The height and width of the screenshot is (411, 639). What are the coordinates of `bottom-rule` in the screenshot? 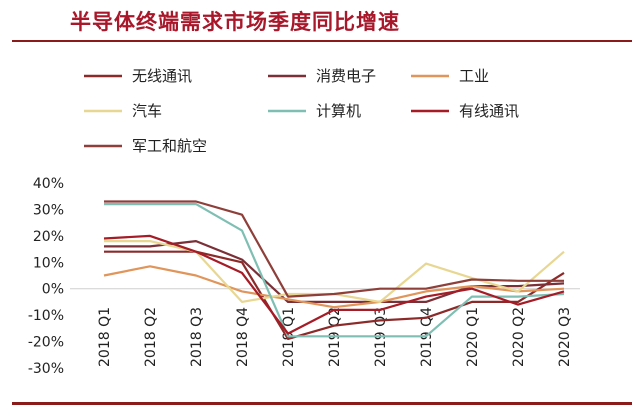 It's located at (322, 403).